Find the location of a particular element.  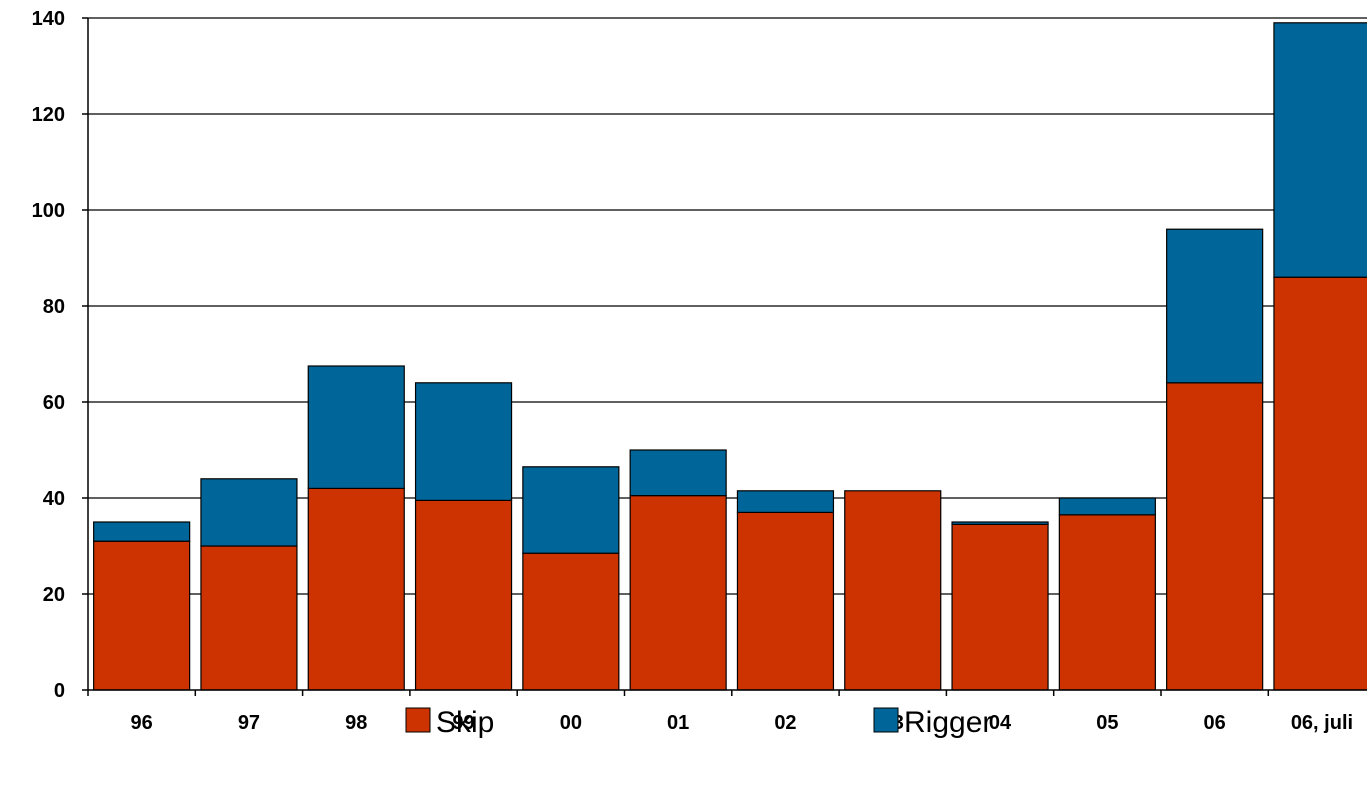

legend-item-rigger: Rigger is located at coordinates (932, 722).